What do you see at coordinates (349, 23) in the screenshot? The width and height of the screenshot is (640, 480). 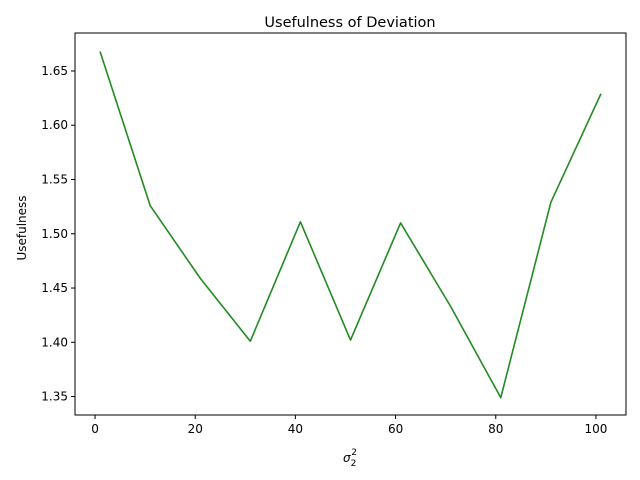 I see `chart-title: Usefulness of Deviation` at bounding box center [349, 23].